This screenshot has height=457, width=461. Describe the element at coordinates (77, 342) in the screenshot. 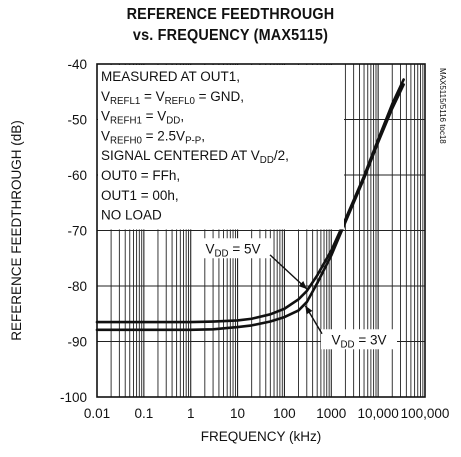

I see `y-tick-label: -90` at that location.